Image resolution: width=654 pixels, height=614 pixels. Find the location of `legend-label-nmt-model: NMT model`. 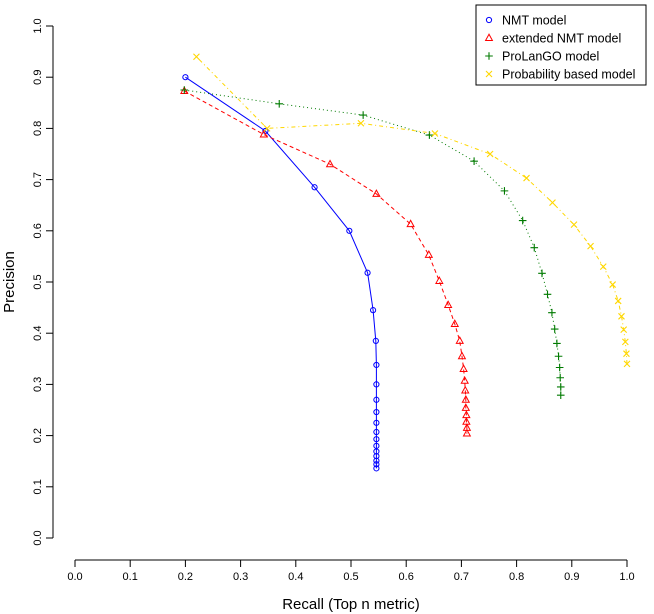

legend-label-nmt-model: NMT model is located at coordinates (534, 21).